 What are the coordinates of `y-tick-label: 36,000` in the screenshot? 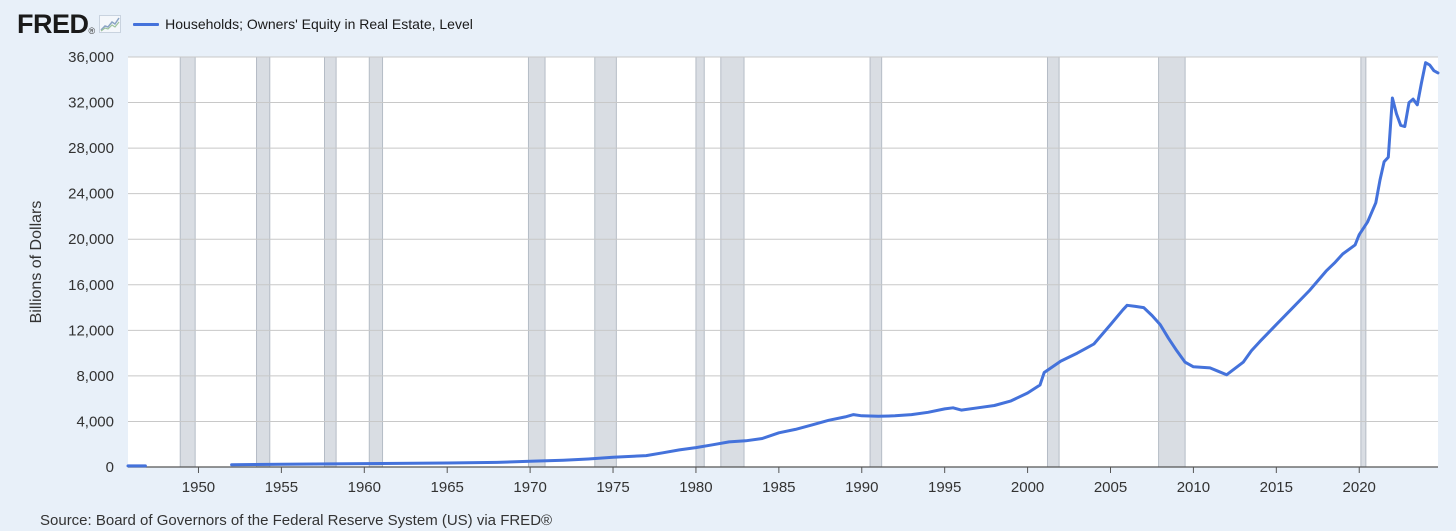 It's located at (91, 57).